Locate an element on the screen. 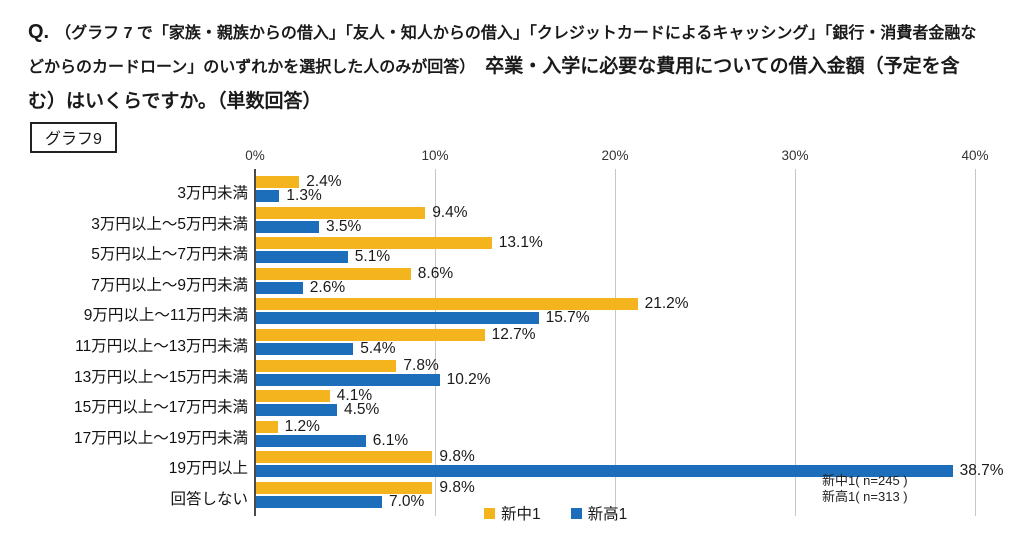  category-label: 13万円以上～15万円未満 is located at coordinates (161, 377).